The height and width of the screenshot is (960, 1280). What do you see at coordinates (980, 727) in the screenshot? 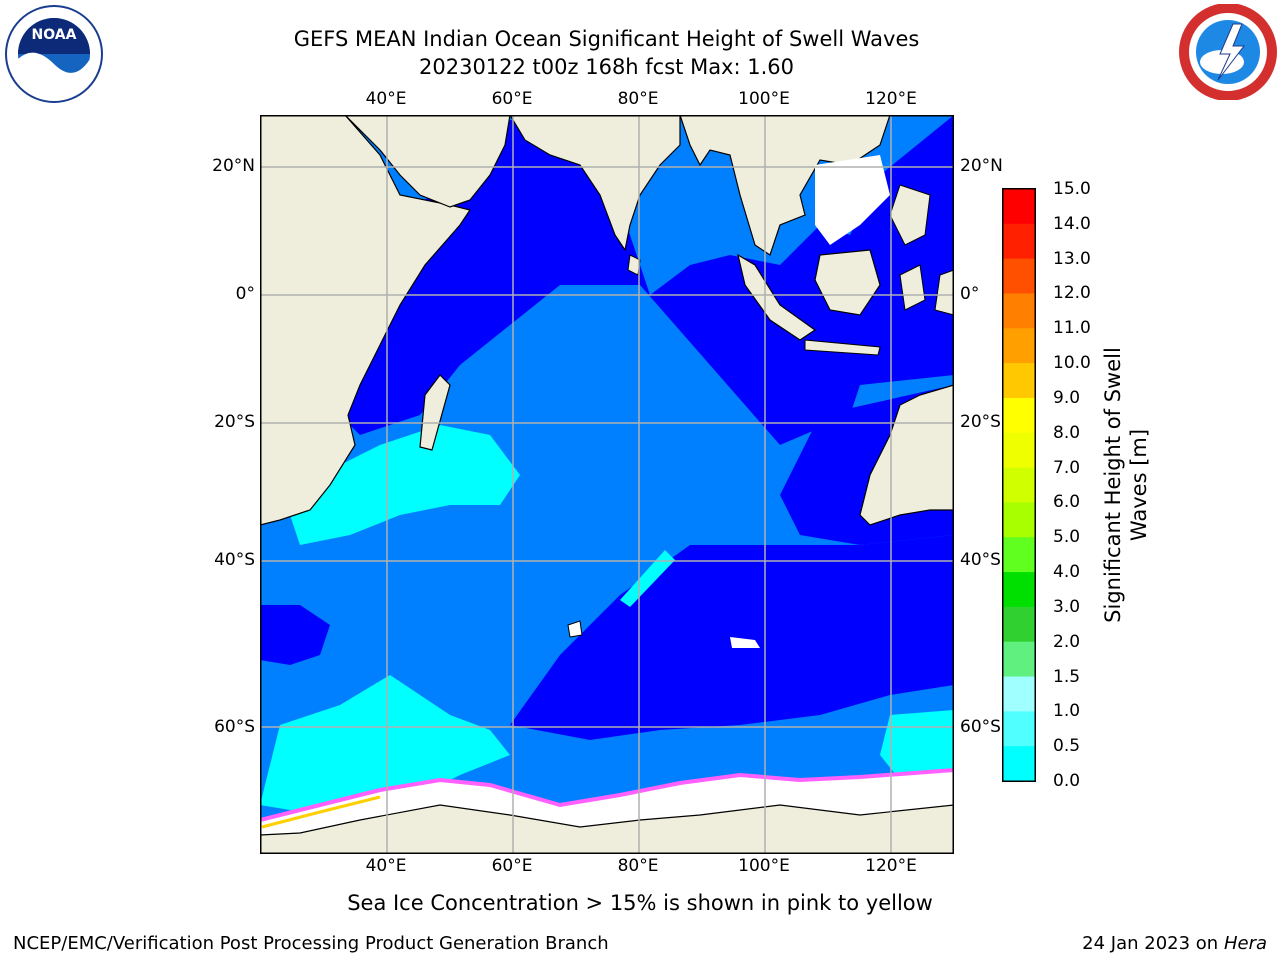
I see `lat-label-right: 60°S` at bounding box center [980, 727].